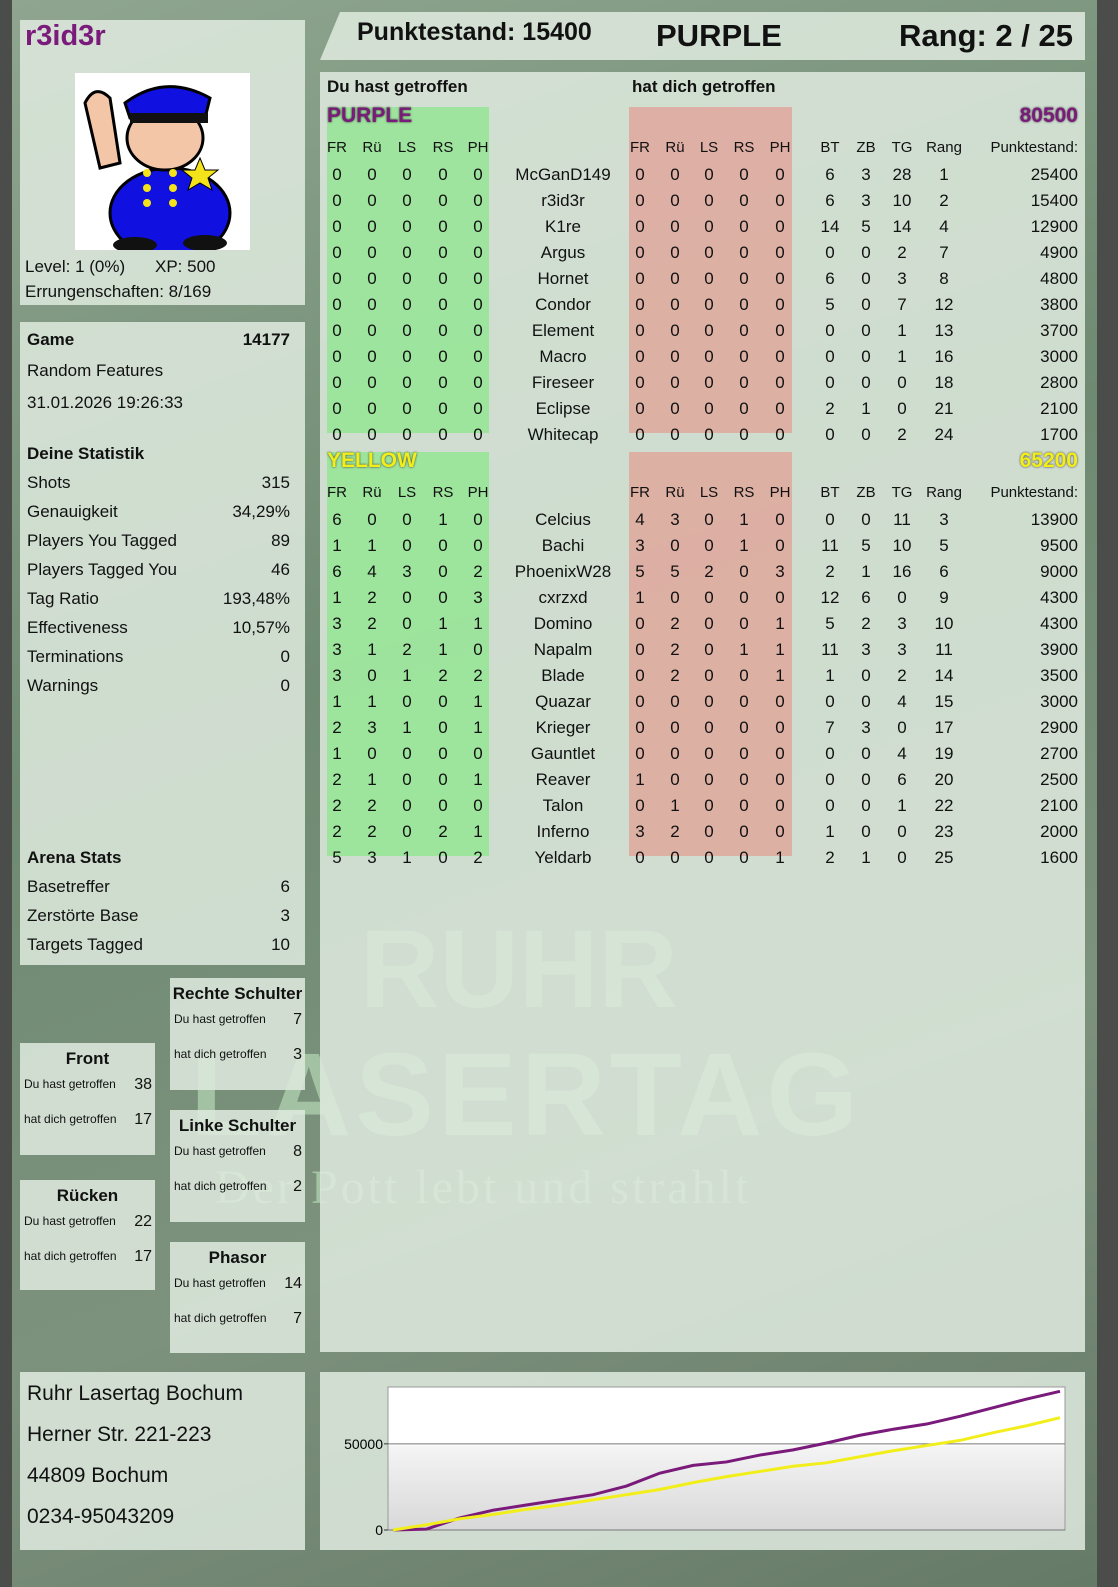 The width and height of the screenshot is (1118, 1587). What do you see at coordinates (780, 649) in the screenshot?
I see `hit-you-cell: 1` at bounding box center [780, 649].